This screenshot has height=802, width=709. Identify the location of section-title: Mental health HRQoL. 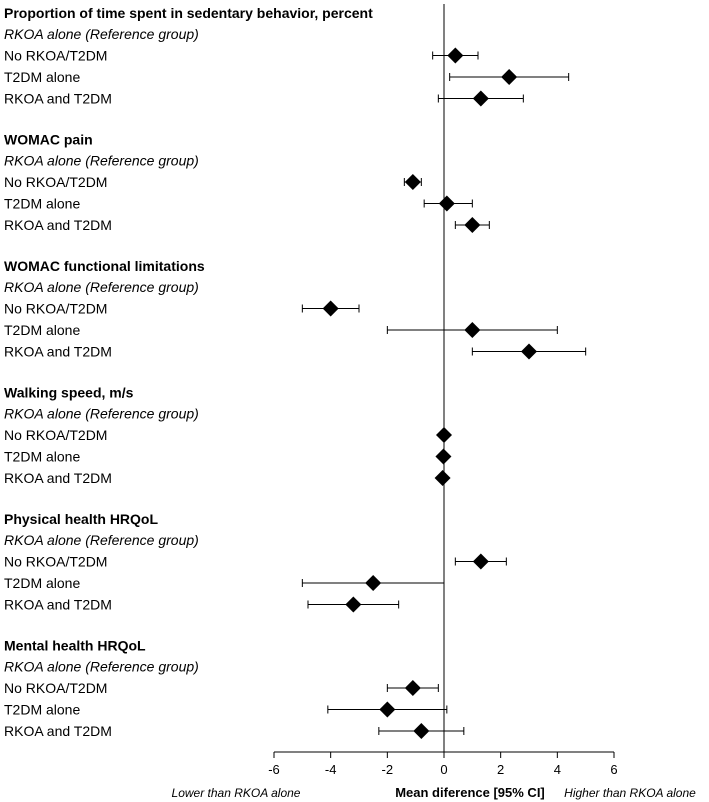
(75, 646).